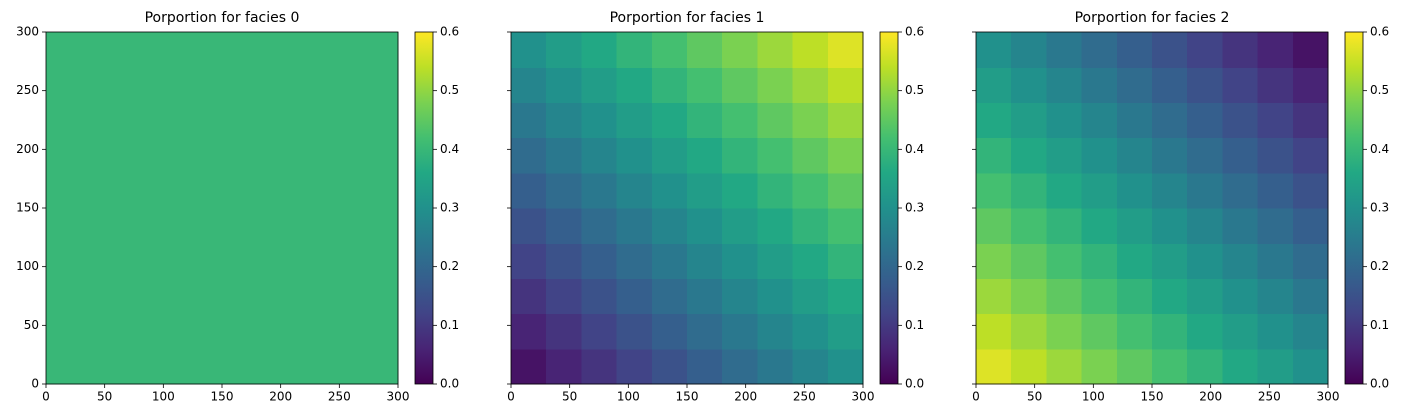 The height and width of the screenshot is (418, 1405). Describe the element at coordinates (46, 397) in the screenshot. I see `x-tick-label: 0` at that location.